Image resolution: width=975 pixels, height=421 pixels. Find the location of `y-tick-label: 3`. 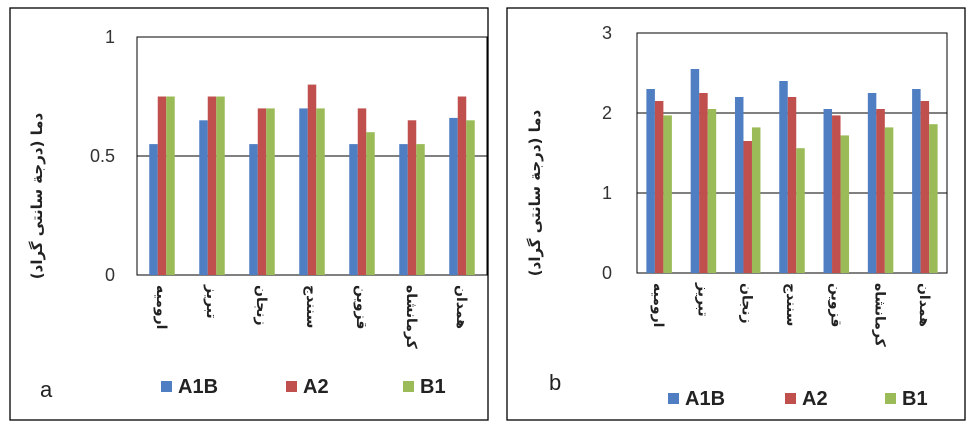

y-tick-label: 3 is located at coordinates (607, 33).